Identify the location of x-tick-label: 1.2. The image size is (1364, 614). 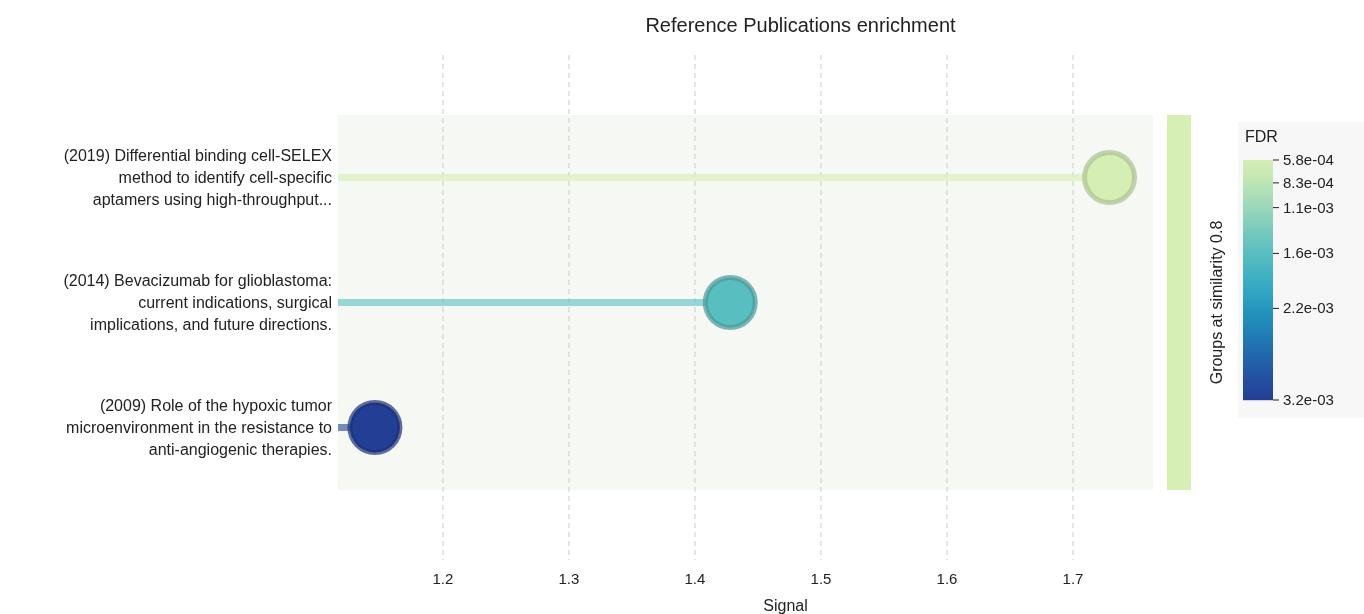
(443, 578).